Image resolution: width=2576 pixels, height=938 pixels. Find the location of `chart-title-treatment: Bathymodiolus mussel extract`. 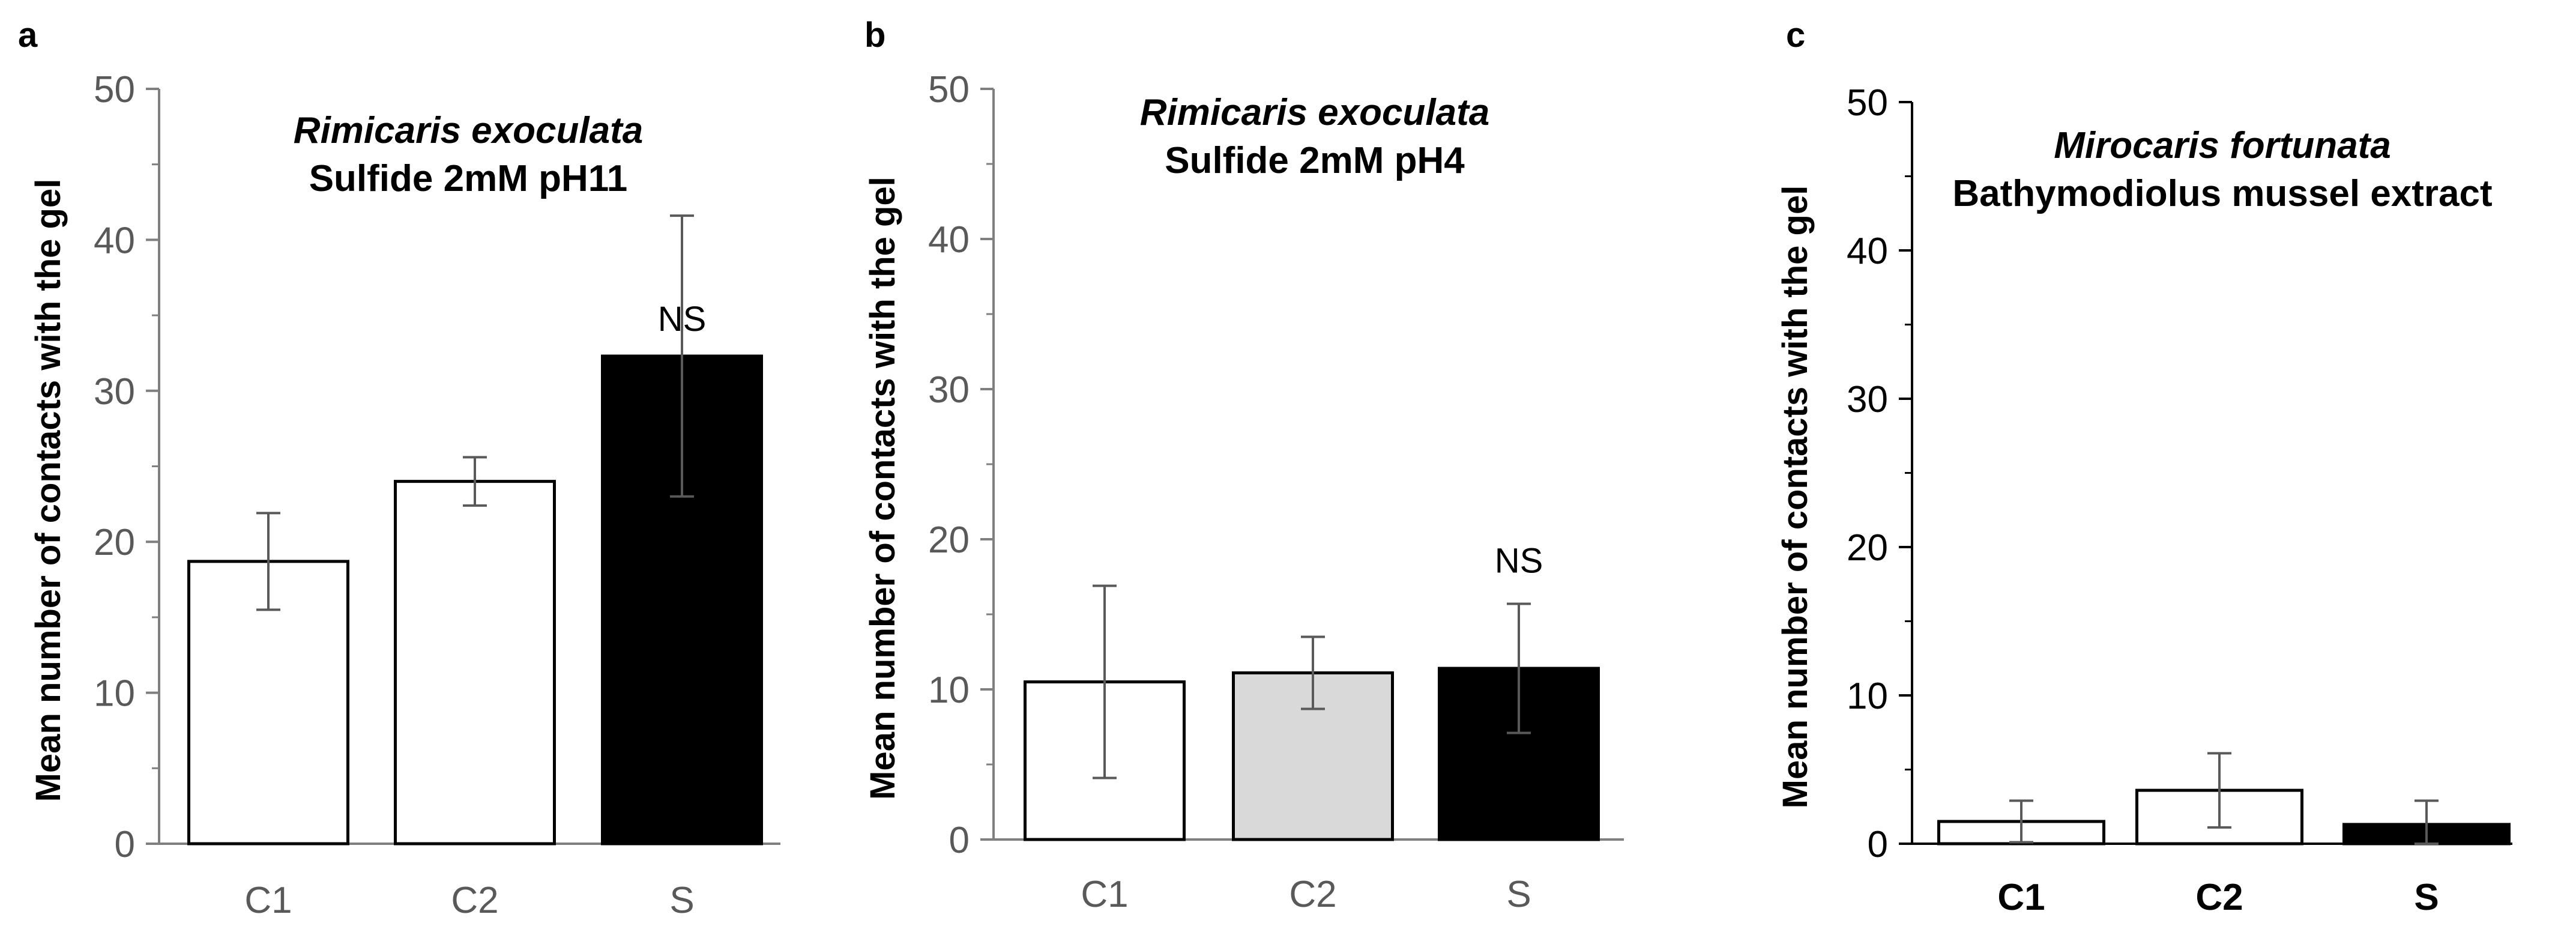

chart-title-treatment: Bathymodiolus mussel extract is located at coordinates (2222, 193).